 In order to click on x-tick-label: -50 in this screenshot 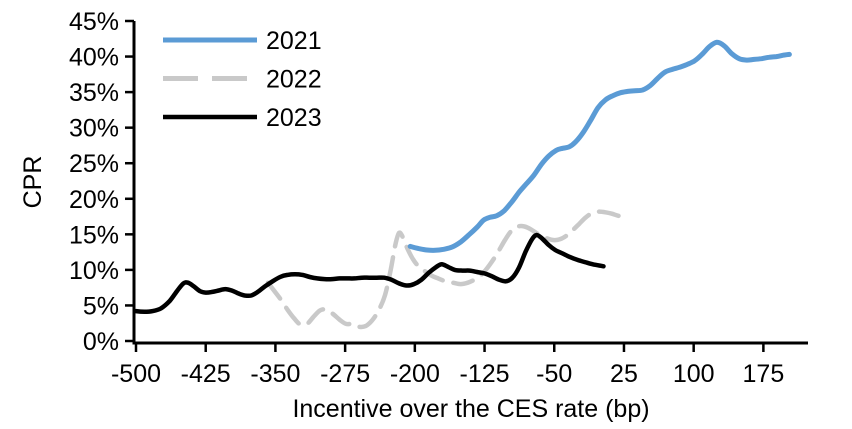, I will do `click(554, 374)`.